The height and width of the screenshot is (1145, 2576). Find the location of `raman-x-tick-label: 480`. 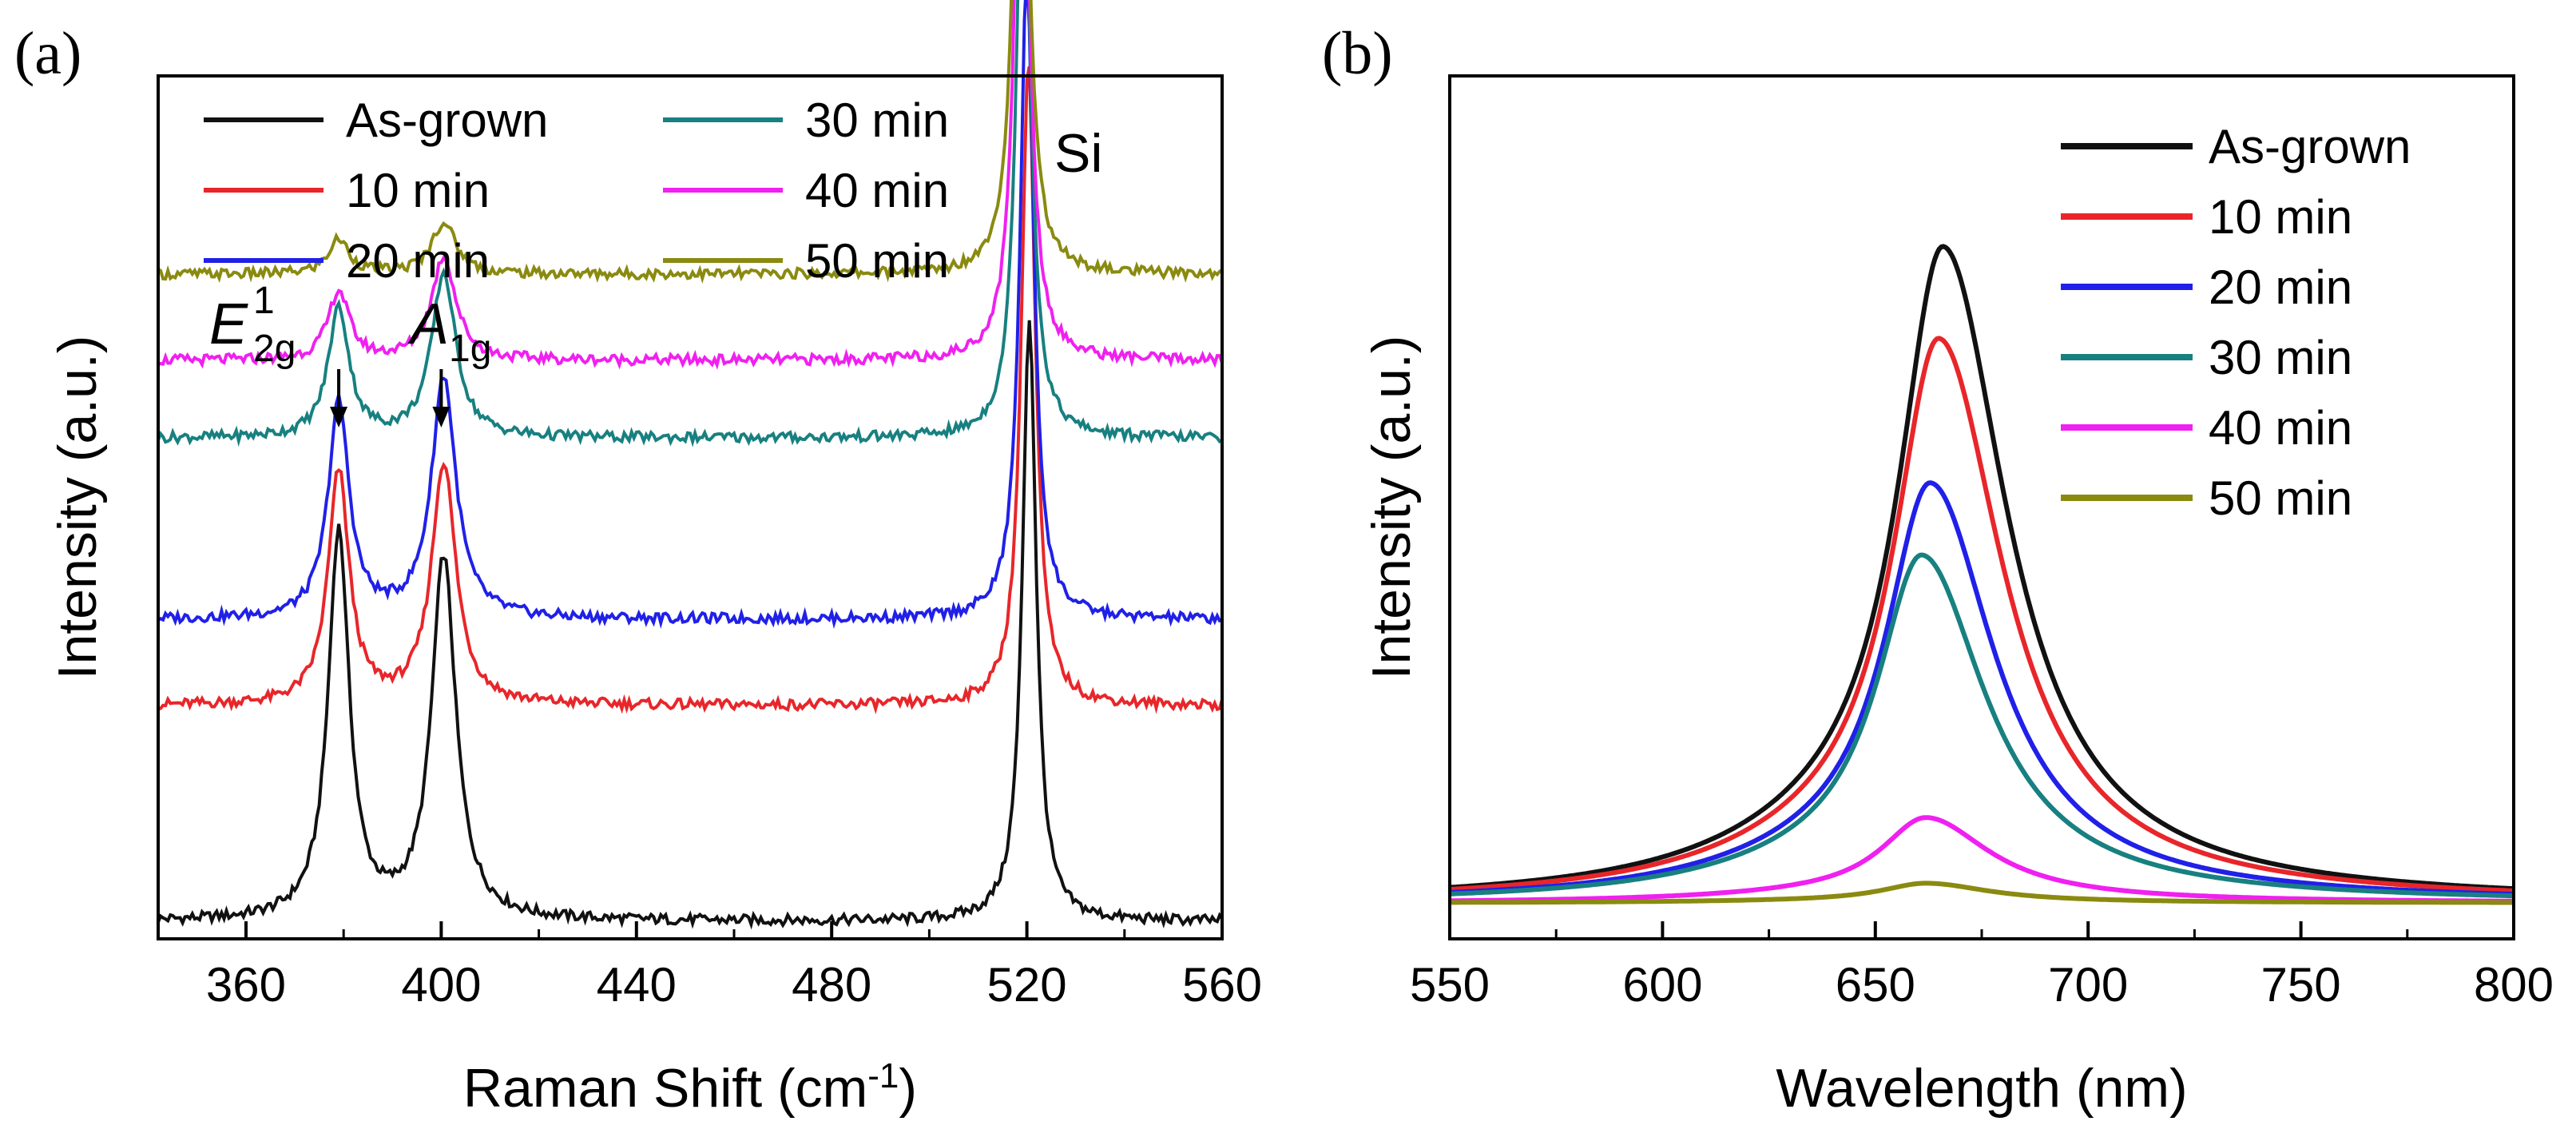

raman-x-tick-label: 480 is located at coordinates (832, 985).